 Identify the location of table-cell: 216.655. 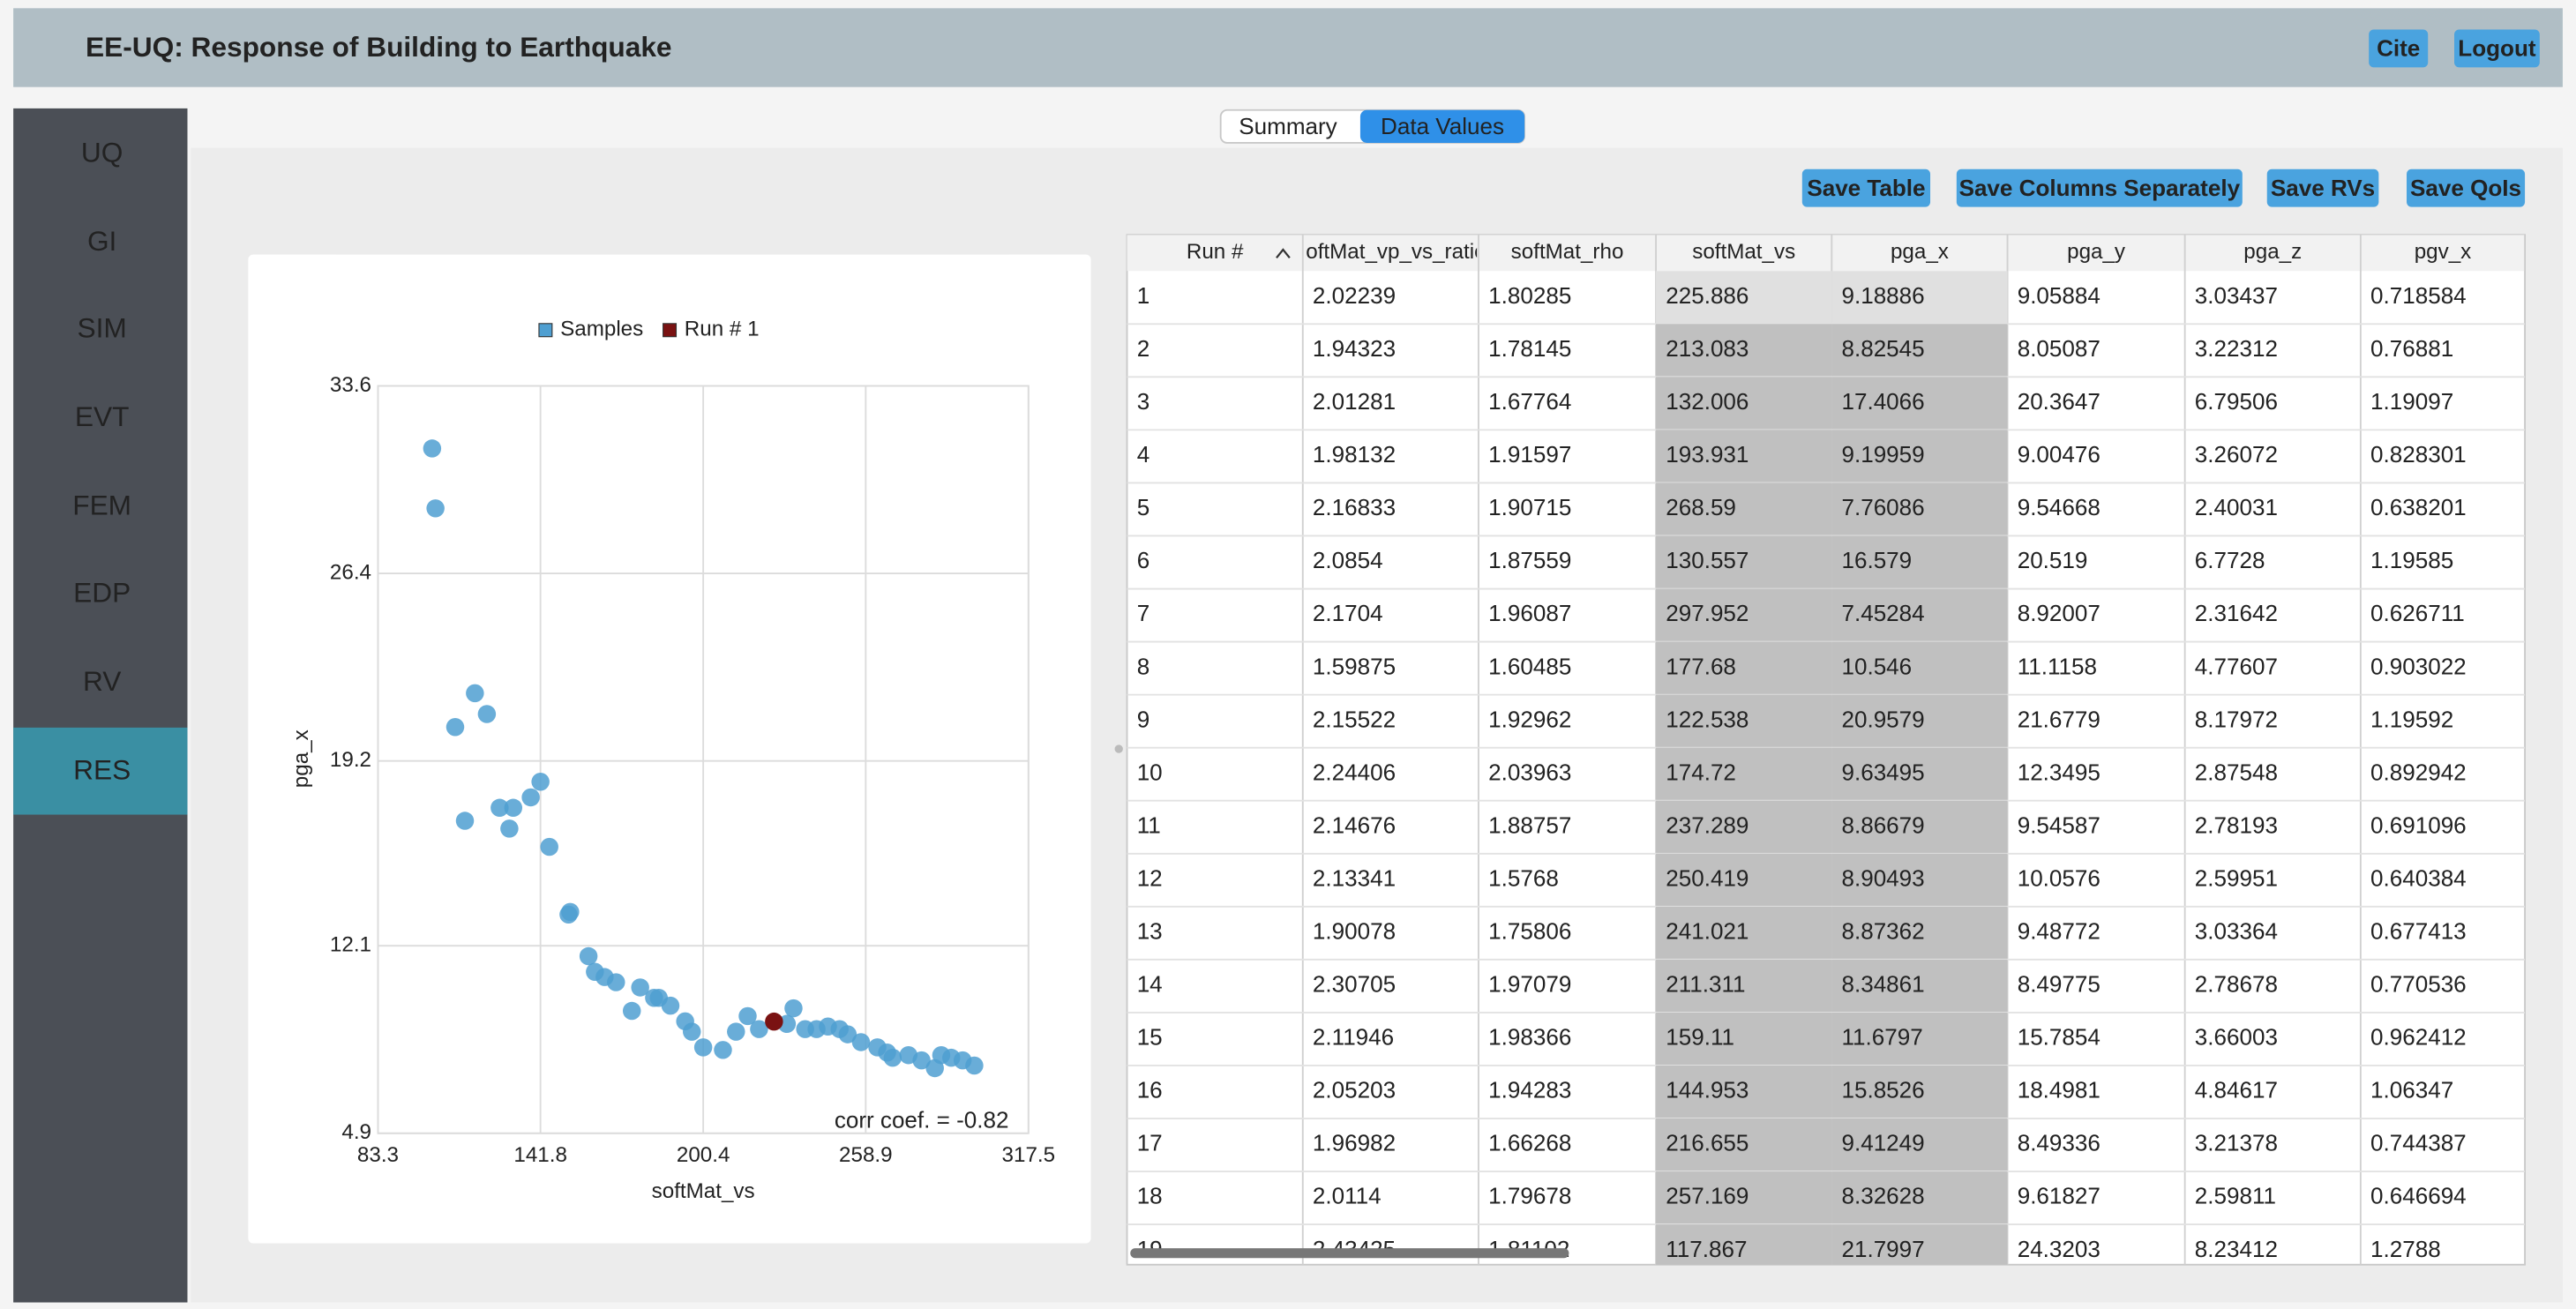
(1708, 1143).